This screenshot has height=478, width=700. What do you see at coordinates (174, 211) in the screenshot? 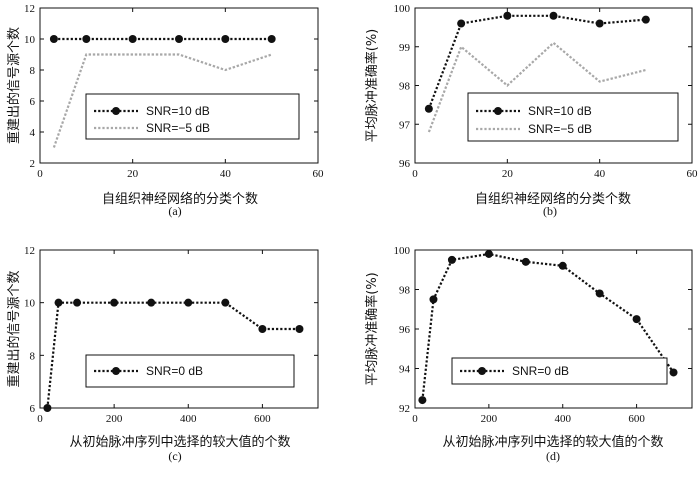
I see `panel-label: (a)` at bounding box center [174, 211].